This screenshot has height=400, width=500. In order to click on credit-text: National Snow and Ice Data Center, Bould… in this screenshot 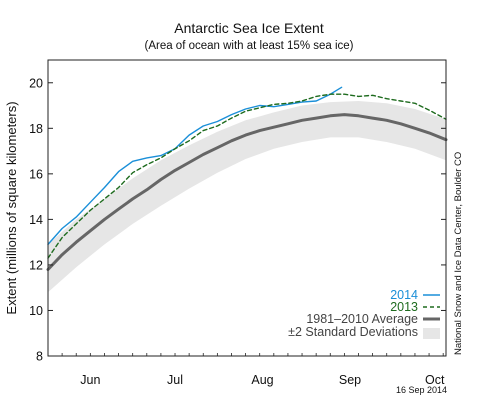, I will do `click(458, 253)`.